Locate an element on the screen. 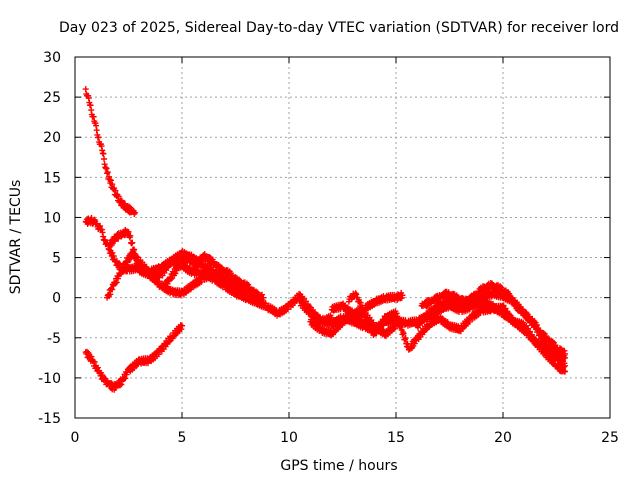  x-tick-label: 20 is located at coordinates (503, 438).